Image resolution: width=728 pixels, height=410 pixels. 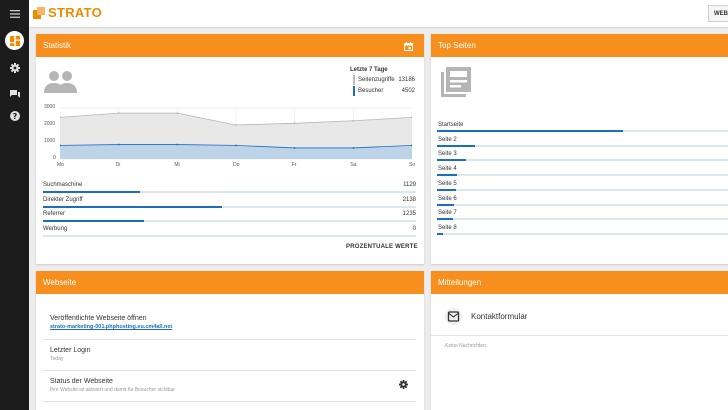 What do you see at coordinates (579, 282) in the screenshot?
I see `mitteilungen-header: Mitteilungen` at bounding box center [579, 282].